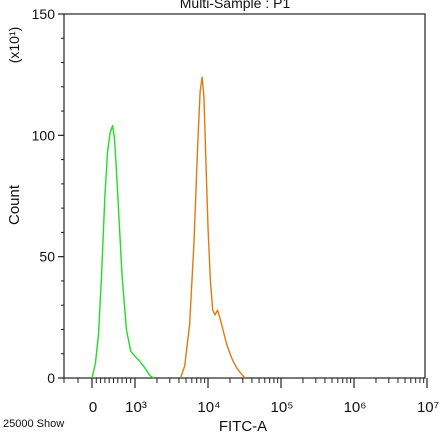  I want to click on y-axis-label: Count, so click(14, 204).